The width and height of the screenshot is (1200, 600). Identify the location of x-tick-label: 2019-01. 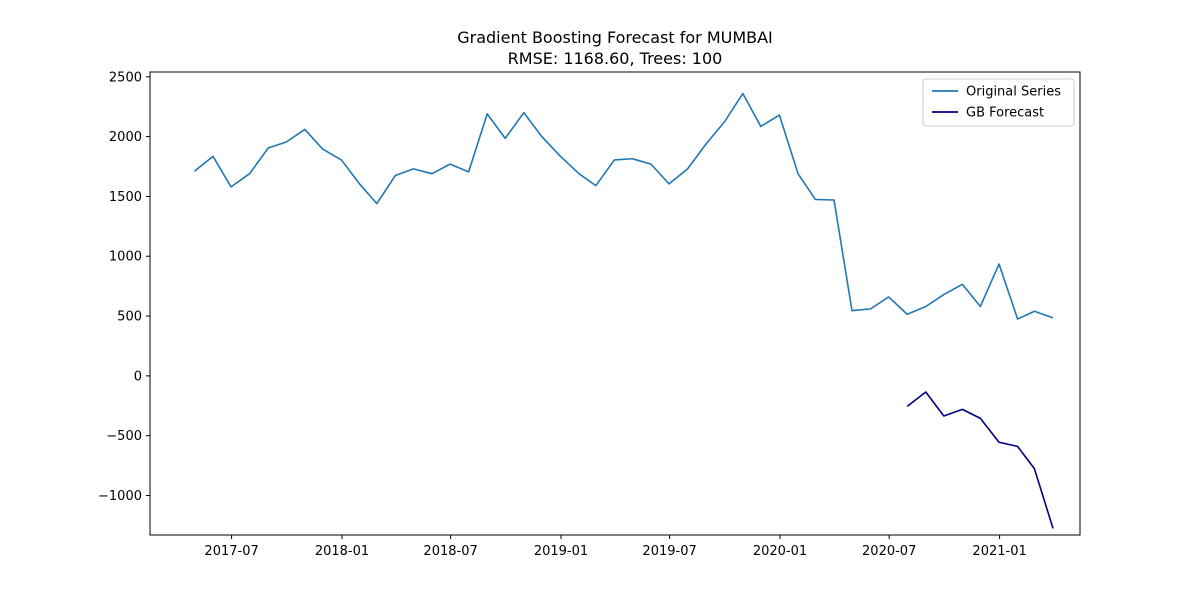
(561, 551).